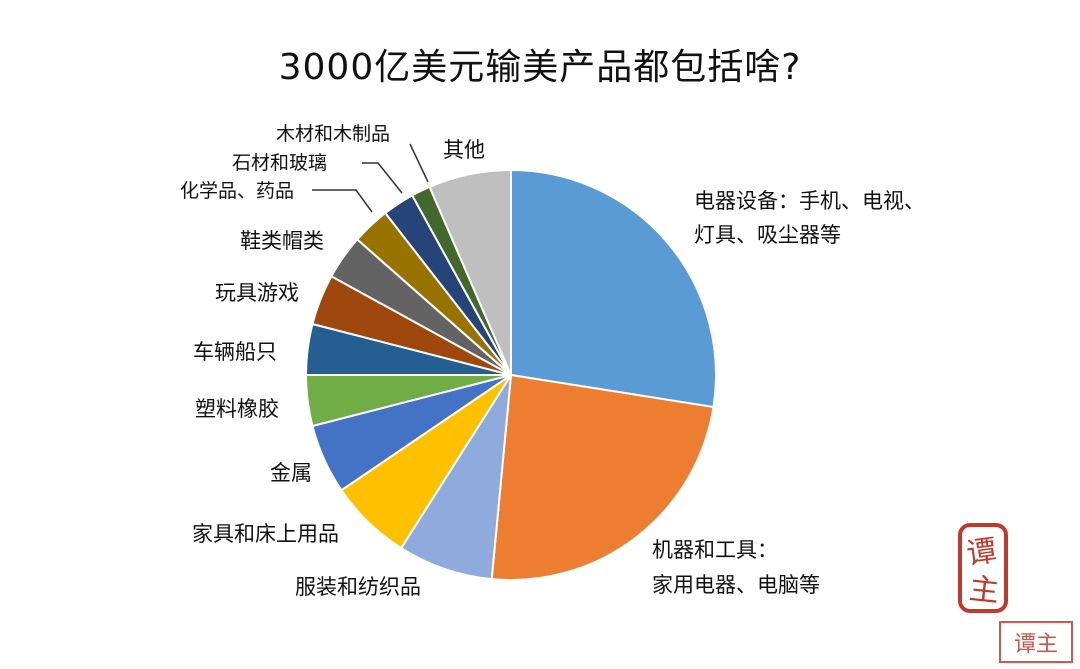 This screenshot has height=669, width=1080. Describe the element at coordinates (809, 201) in the screenshot. I see `label-electrical-line1: 电器设备：手机、电视、` at that location.